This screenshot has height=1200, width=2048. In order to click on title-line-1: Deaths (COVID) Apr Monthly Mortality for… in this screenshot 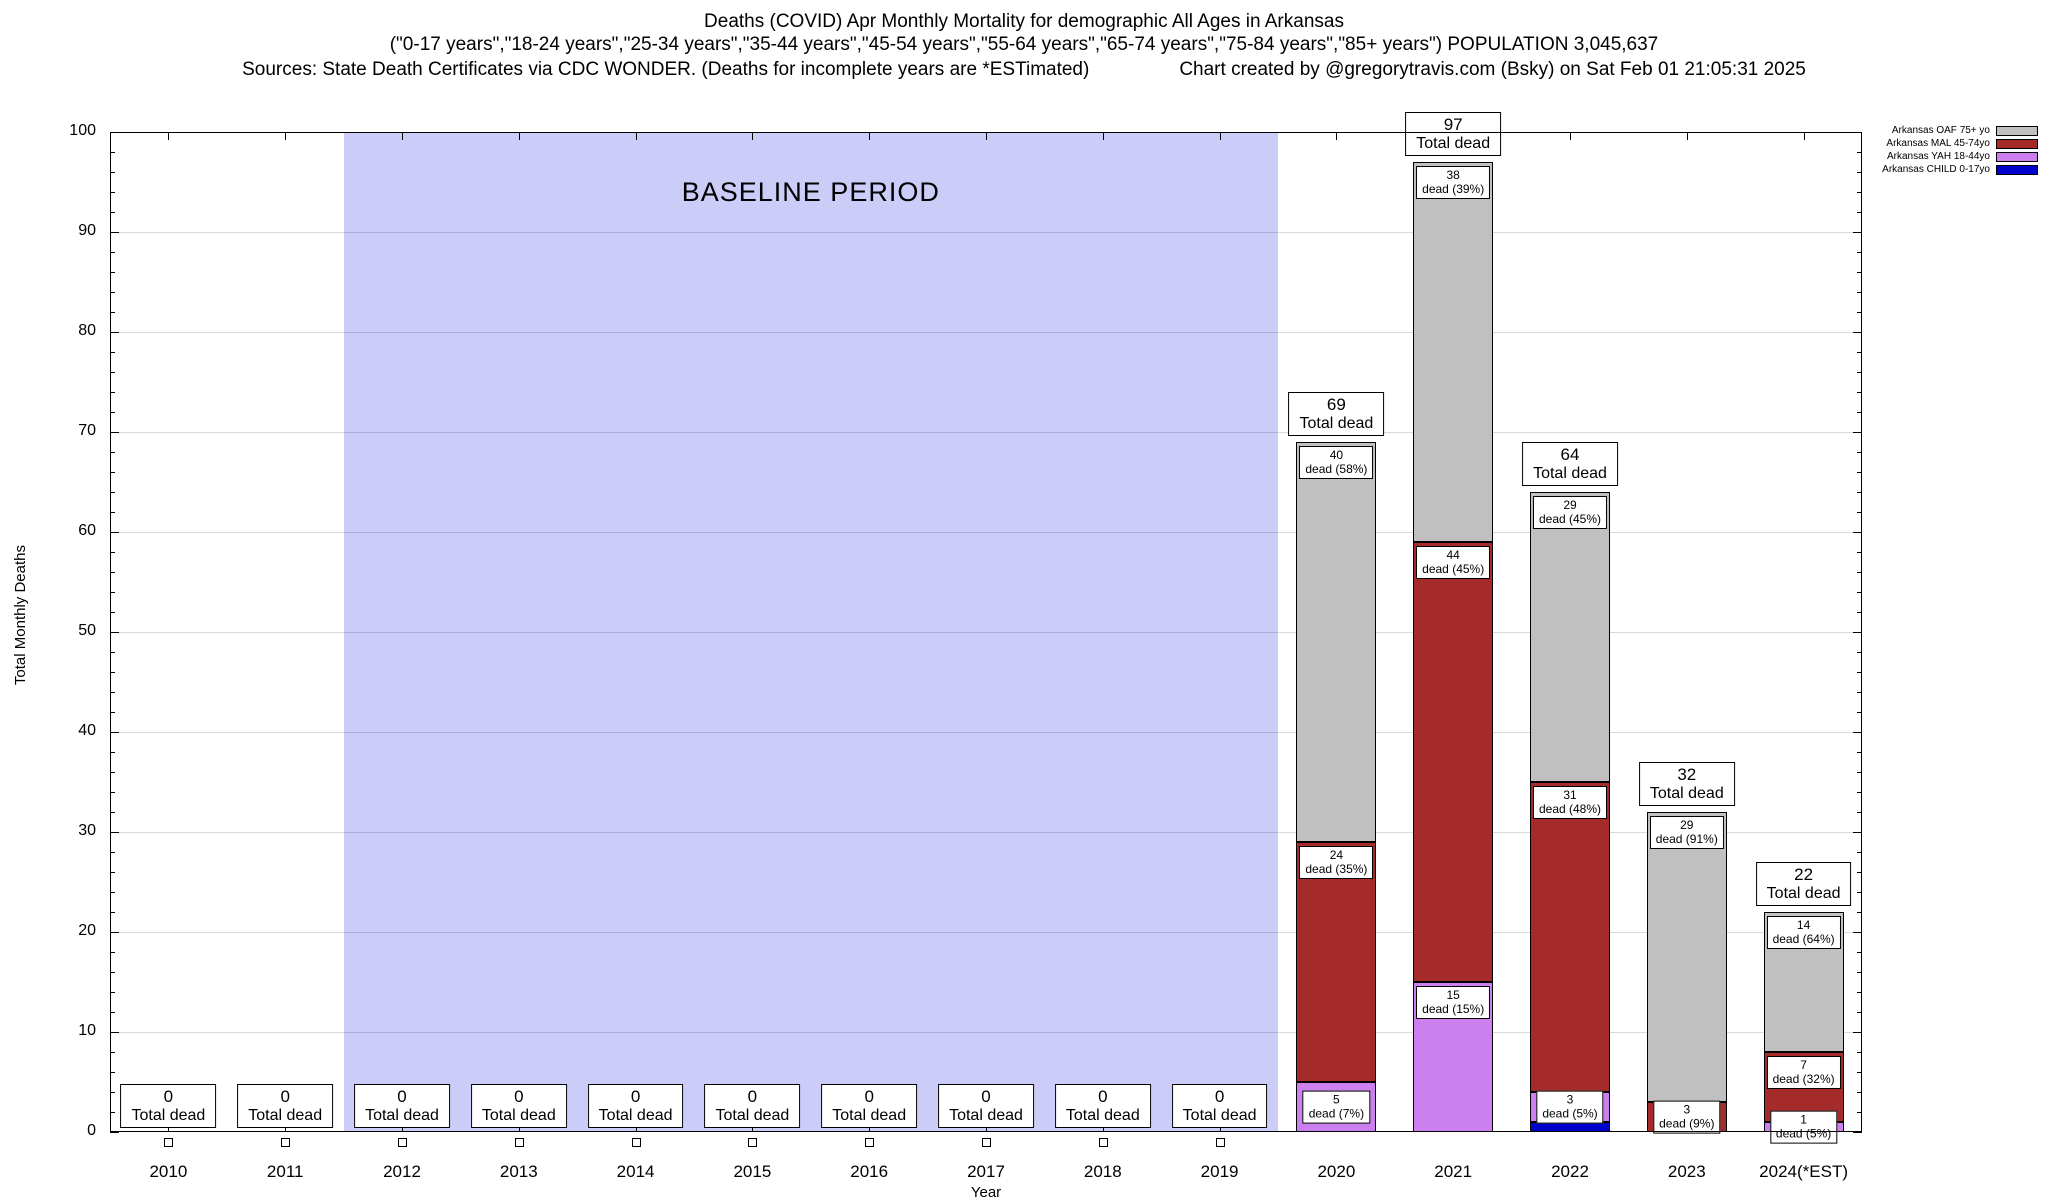, I will do `click(1024, 21)`.